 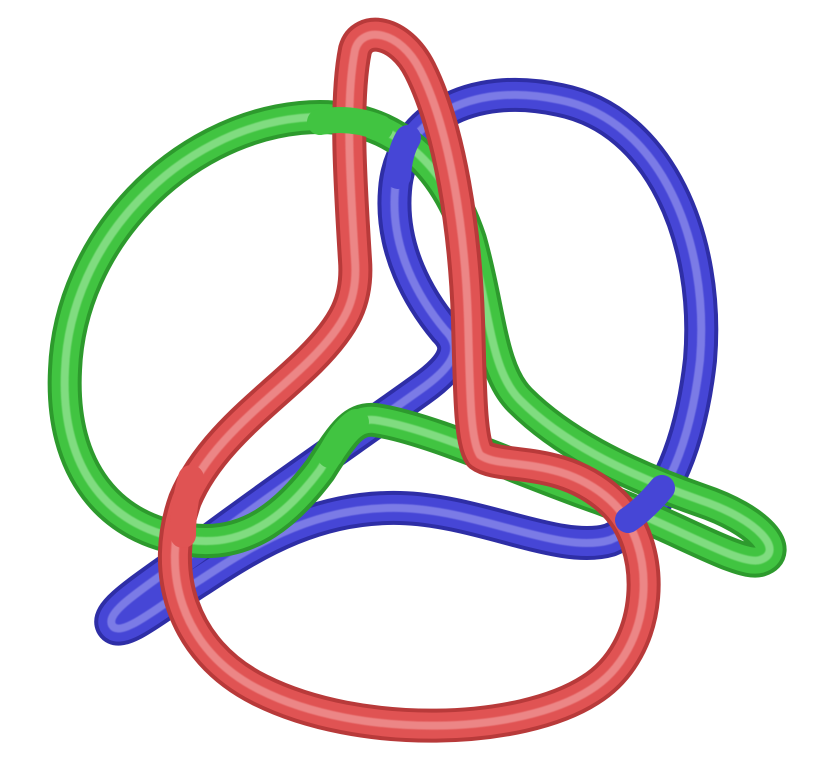 What do you see at coordinates (187, 506) in the screenshot?
I see `red-over-blue-crossing` at bounding box center [187, 506].